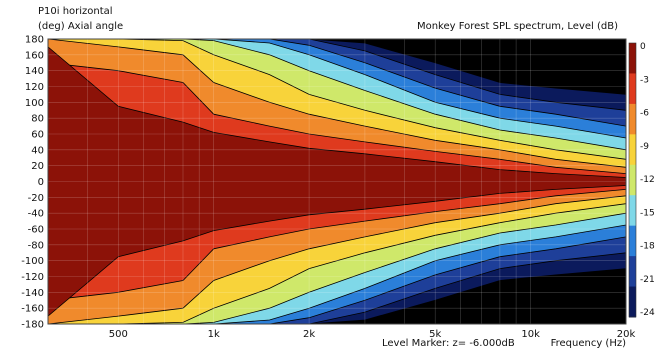 The width and height of the screenshot is (665, 350). I want to click on chart-subtitle: Monkey Forest SPL spectrum, Level (dB), so click(517, 26).